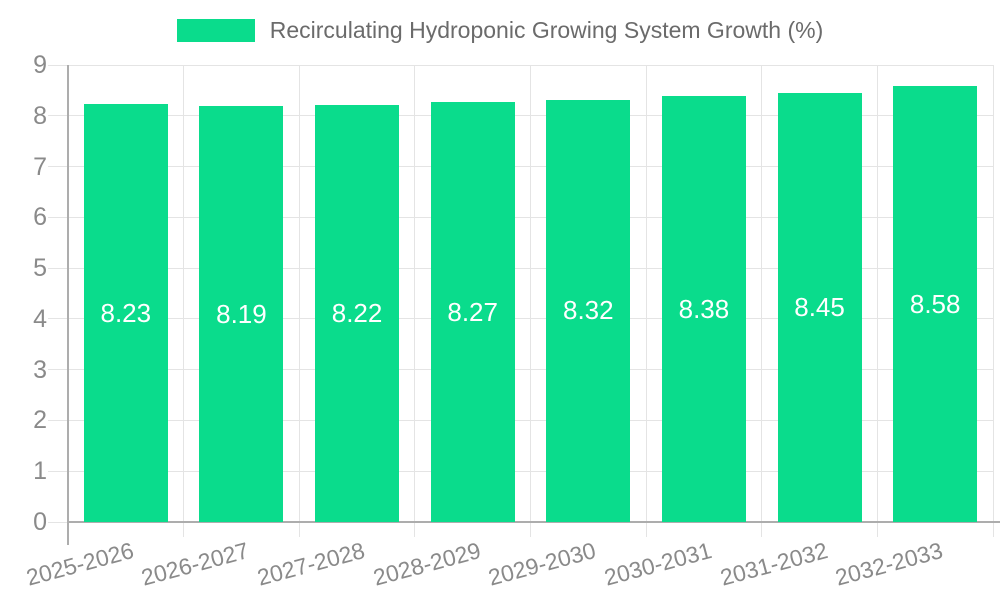  I want to click on y-axis-line, so click(68, 305).